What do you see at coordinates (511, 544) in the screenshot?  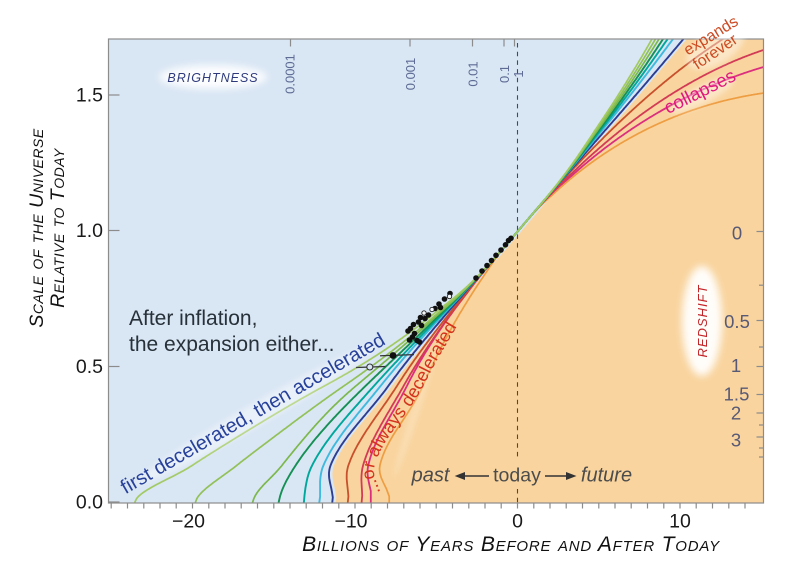 I see `svg-text:Billions of Years Before and A: Billions of Years Before and After Today` at bounding box center [511, 544].